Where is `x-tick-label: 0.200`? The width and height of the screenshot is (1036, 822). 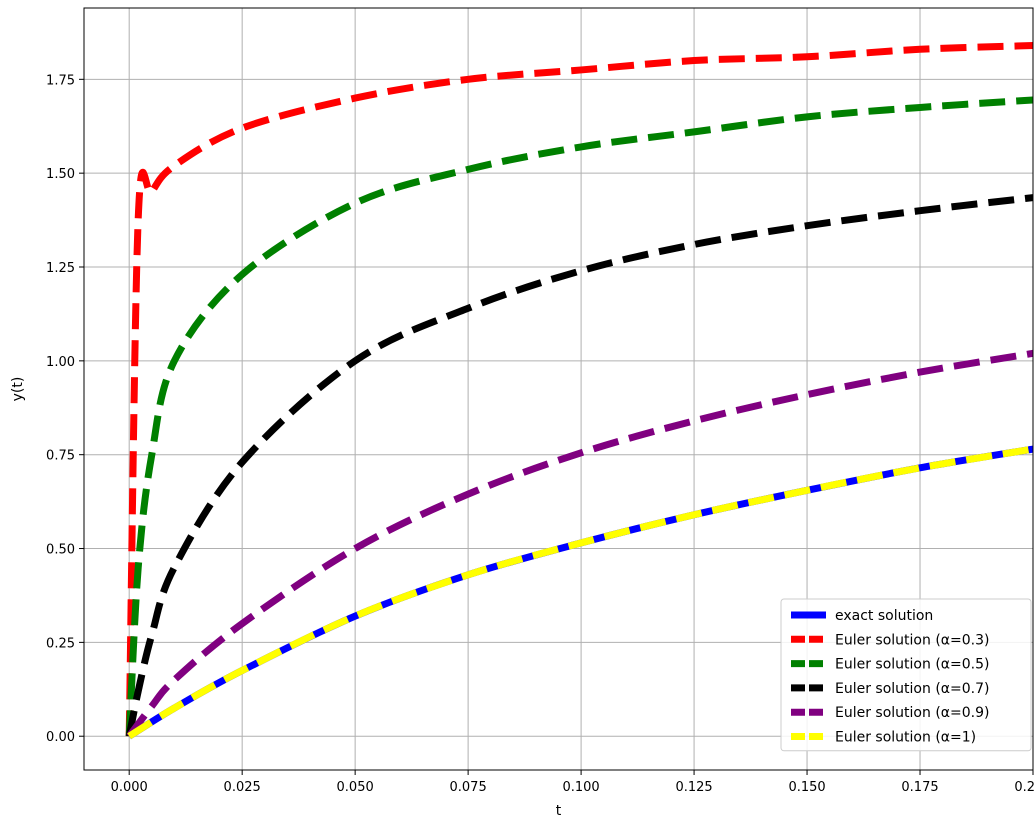 x-tick-label: 0.200 is located at coordinates (1025, 787).